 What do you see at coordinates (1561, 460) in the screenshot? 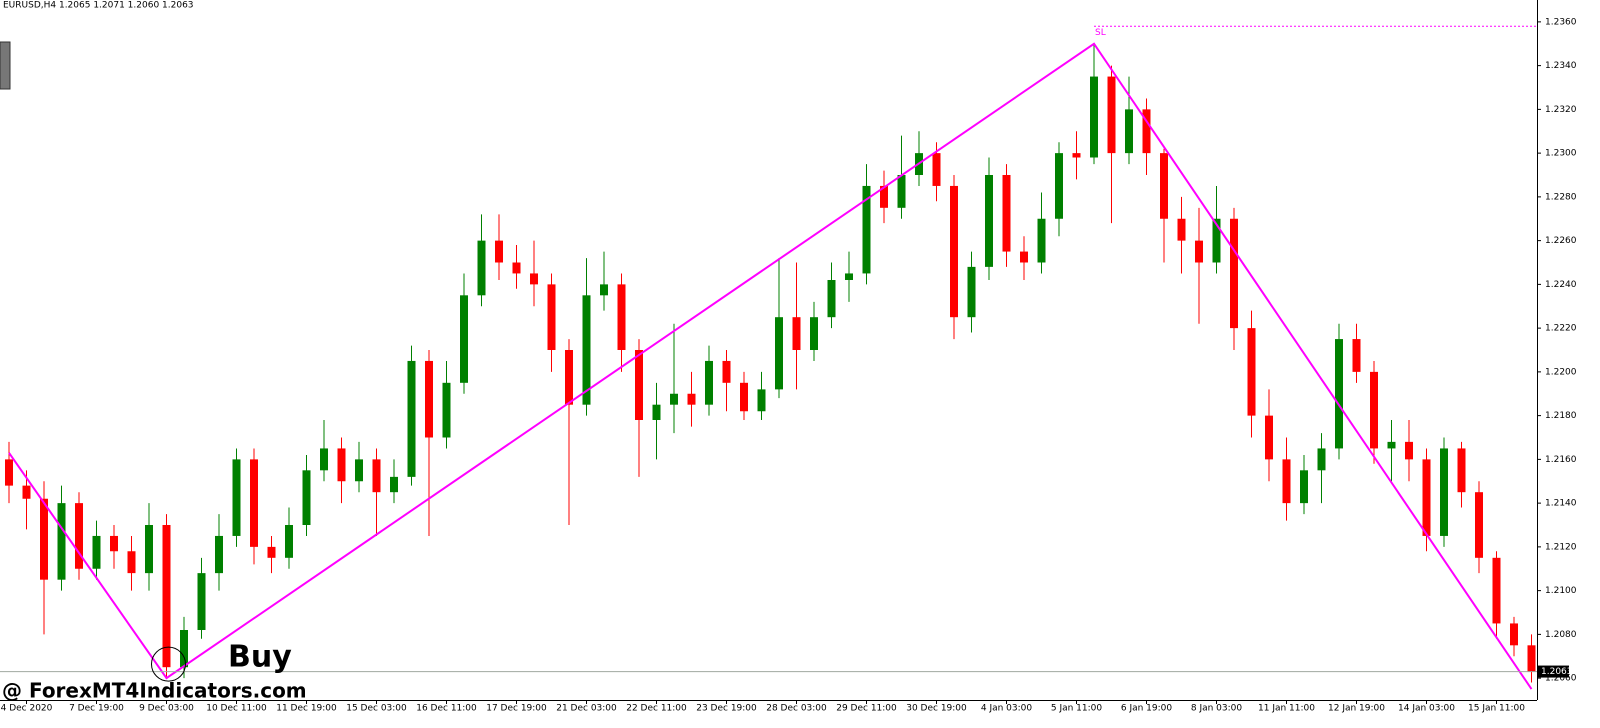
I see `y-tick-label: 1.2160` at bounding box center [1561, 460].